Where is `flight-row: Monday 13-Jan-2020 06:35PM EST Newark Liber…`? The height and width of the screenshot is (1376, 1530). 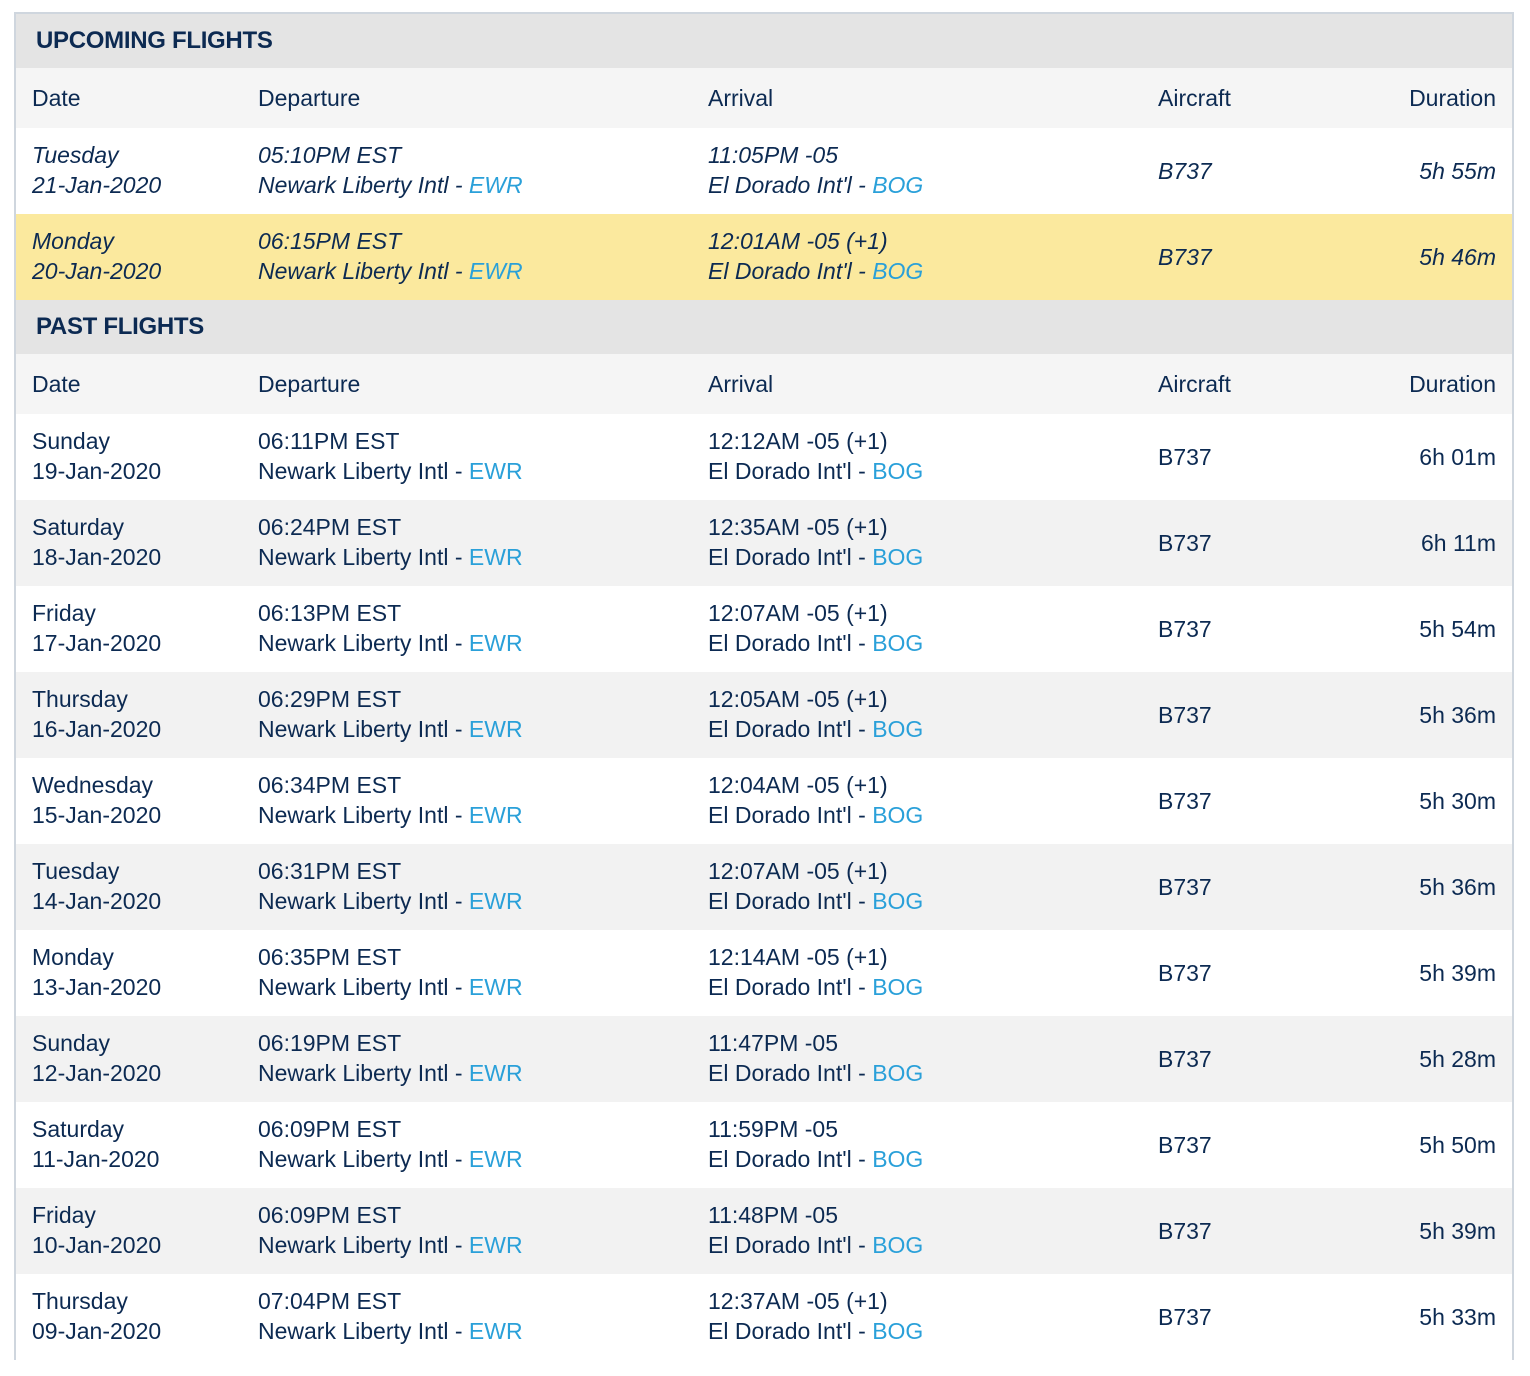
flight-row: Monday 13-Jan-2020 06:35PM EST Newark Liber… is located at coordinates (764, 973).